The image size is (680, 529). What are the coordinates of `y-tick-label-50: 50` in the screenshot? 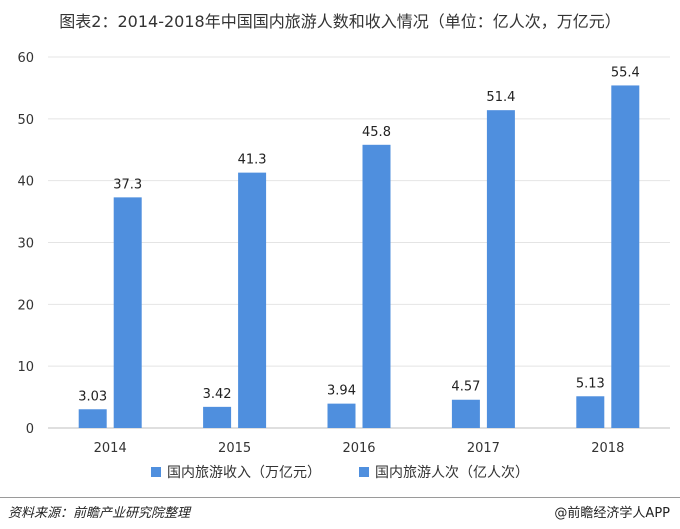 It's located at (25, 120).